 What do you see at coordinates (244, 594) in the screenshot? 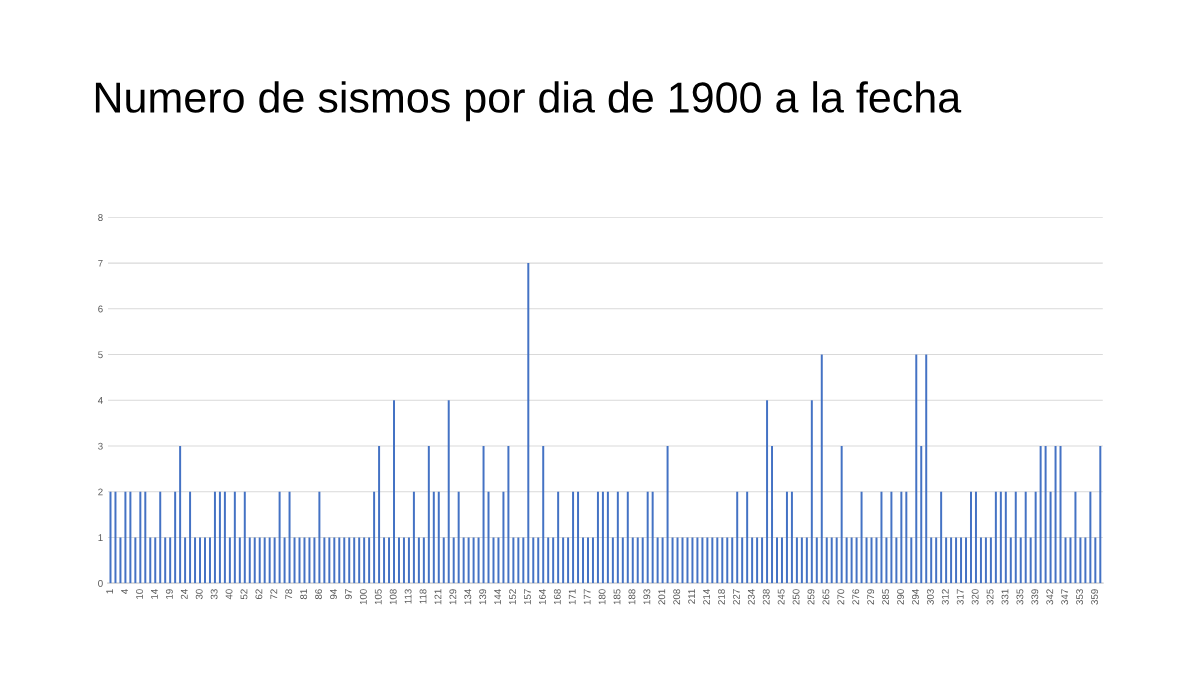
I see `x-tick-label: 52` at bounding box center [244, 594].